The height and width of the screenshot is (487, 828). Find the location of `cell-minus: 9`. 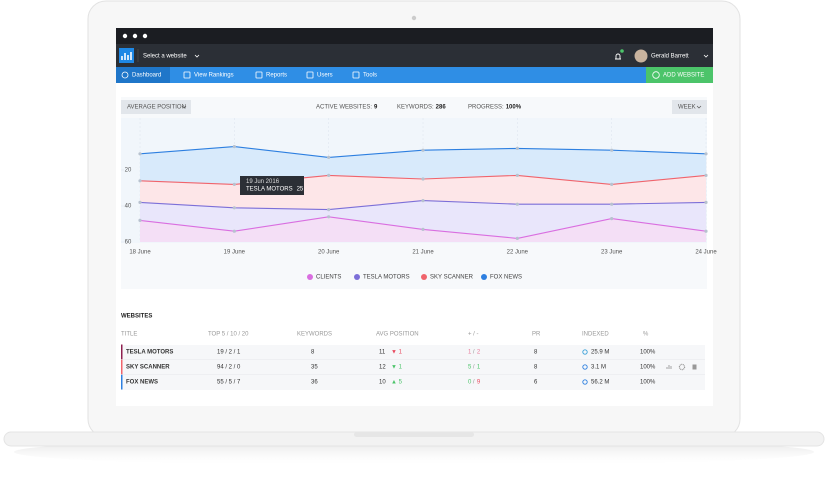

cell-minus: 9 is located at coordinates (479, 383).